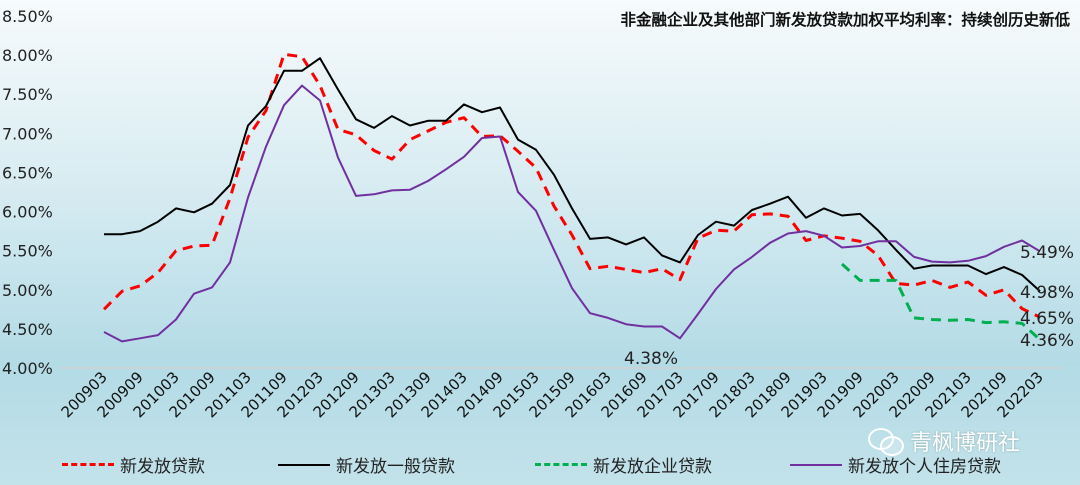 The width and height of the screenshot is (1080, 485). Describe the element at coordinates (1047, 319) in the screenshot. I see `data-label: 4.65%` at that location.